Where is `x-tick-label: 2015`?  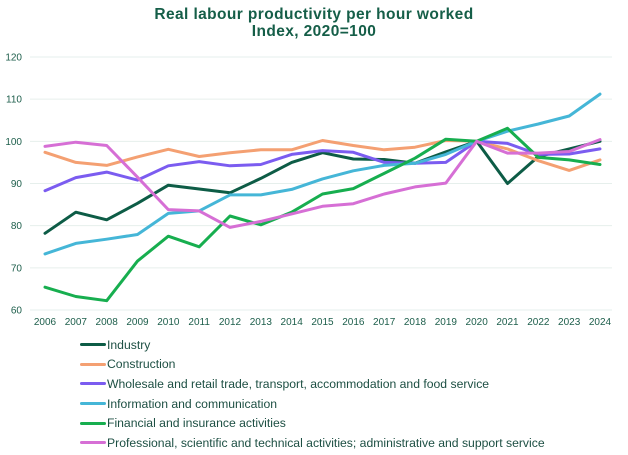
x-tick-label: 2015 is located at coordinates (322, 322).